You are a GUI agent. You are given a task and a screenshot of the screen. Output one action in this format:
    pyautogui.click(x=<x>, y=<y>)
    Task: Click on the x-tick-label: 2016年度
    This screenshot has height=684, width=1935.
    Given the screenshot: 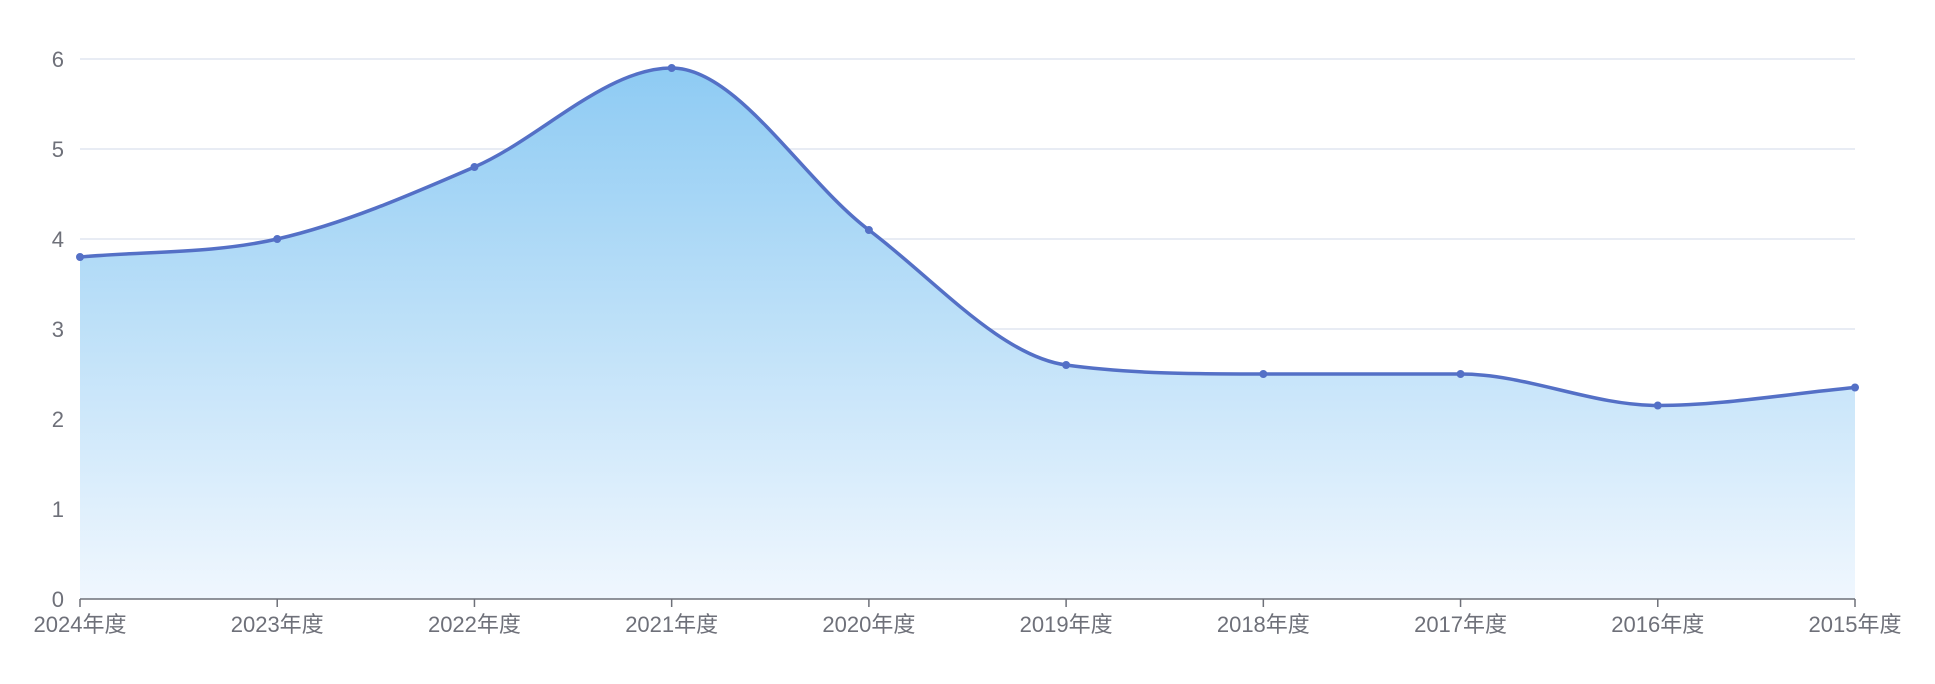 What is the action you would take?
    pyautogui.click(x=1657, y=624)
    